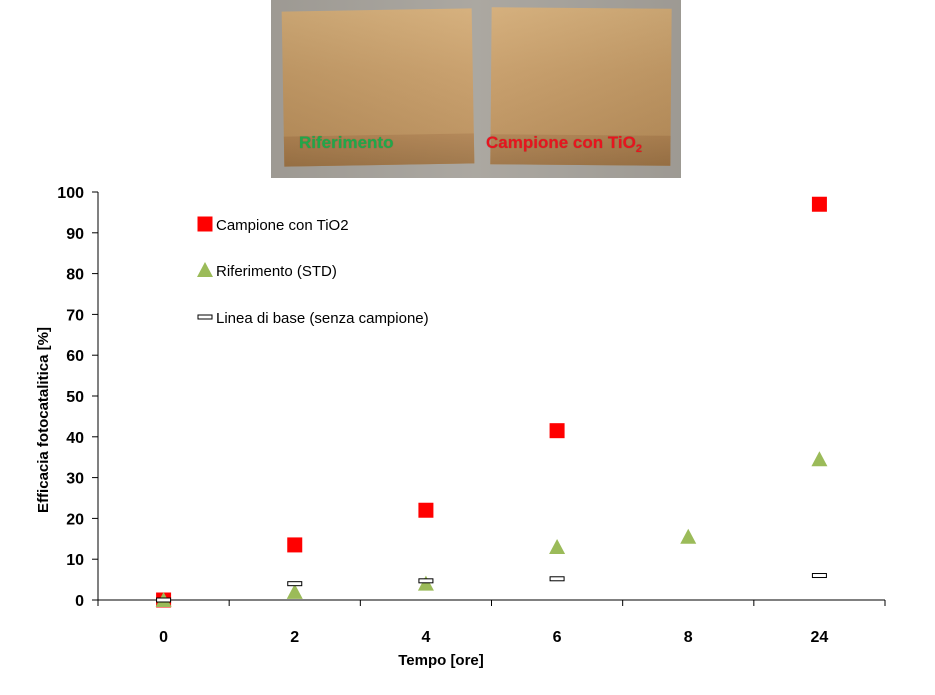  What do you see at coordinates (75, 397) in the screenshot?
I see `y-tick-label: 50` at bounding box center [75, 397].